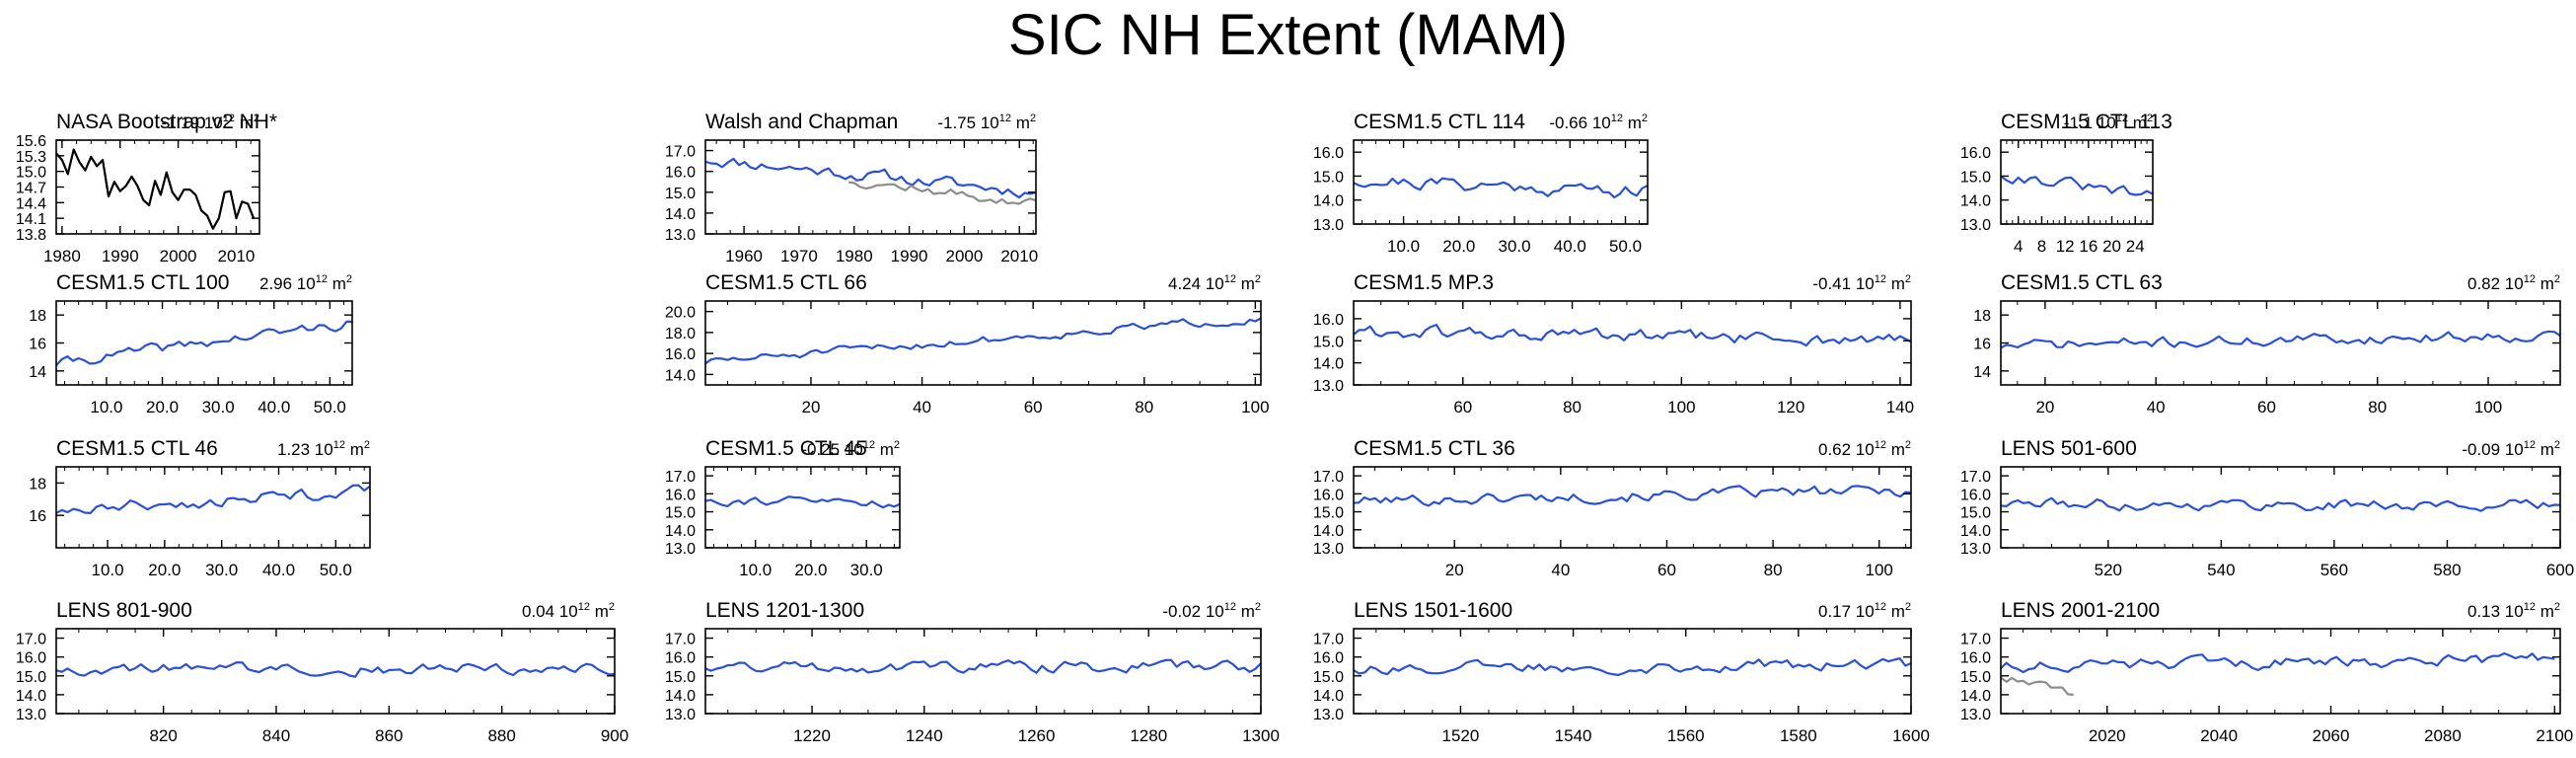  I want to click on plot-frame-ctl66, so click(983, 343).